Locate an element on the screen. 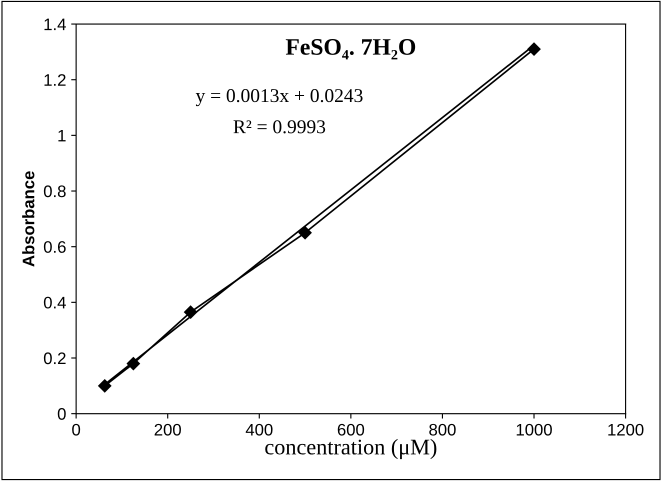  y-tick-label: 0.8 is located at coordinates (55, 191).